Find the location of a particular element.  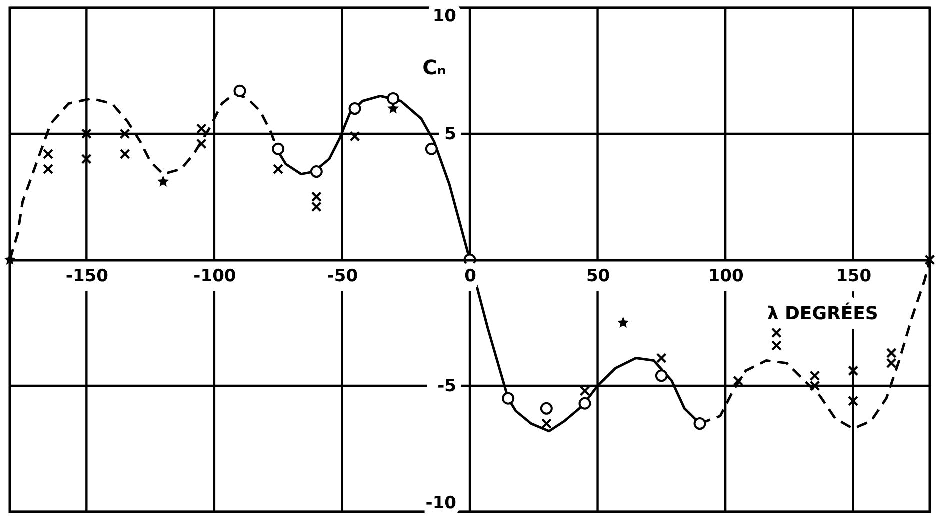

y-tick-label: -5 is located at coordinates (447, 386).